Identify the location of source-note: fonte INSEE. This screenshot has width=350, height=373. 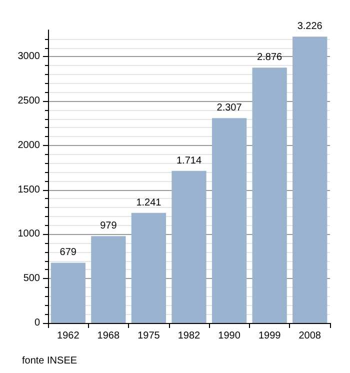
(50, 361).